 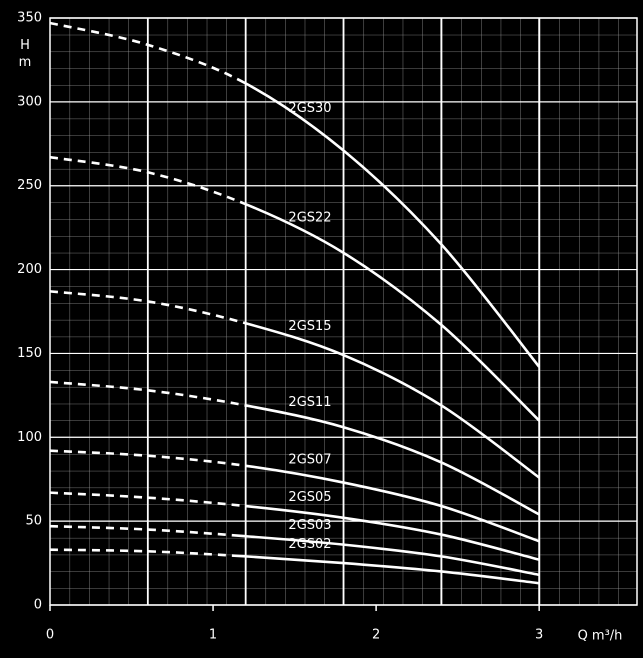 I want to click on y-tick-label: 350, so click(x=29, y=18).